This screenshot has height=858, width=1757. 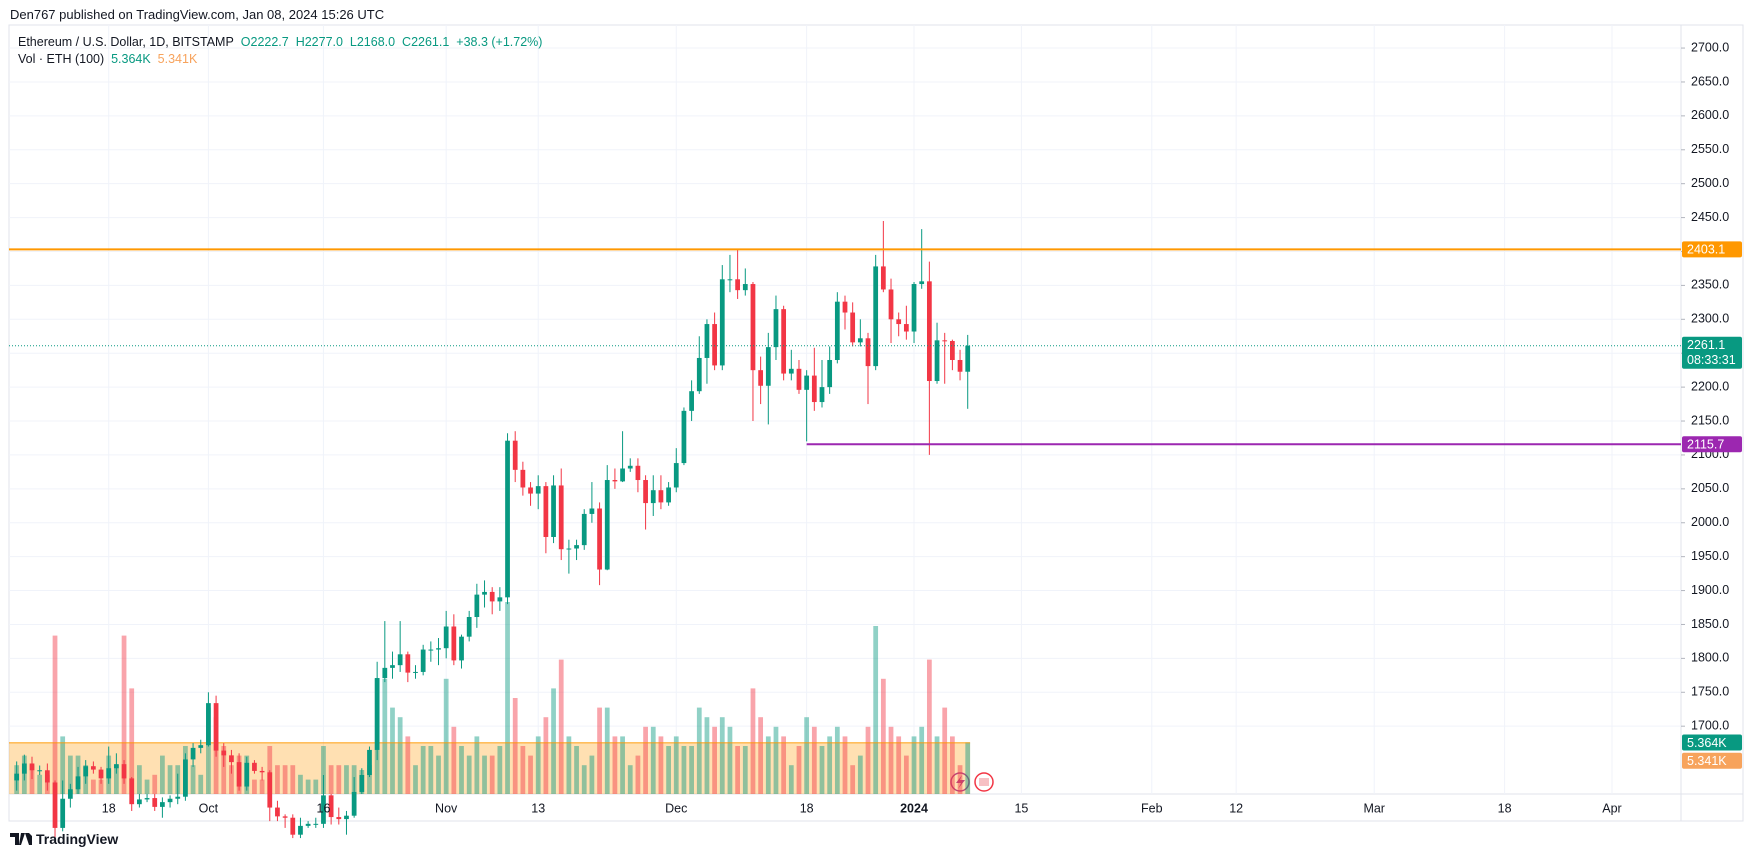 I want to click on volume-ma-area, so click(x=490, y=768).